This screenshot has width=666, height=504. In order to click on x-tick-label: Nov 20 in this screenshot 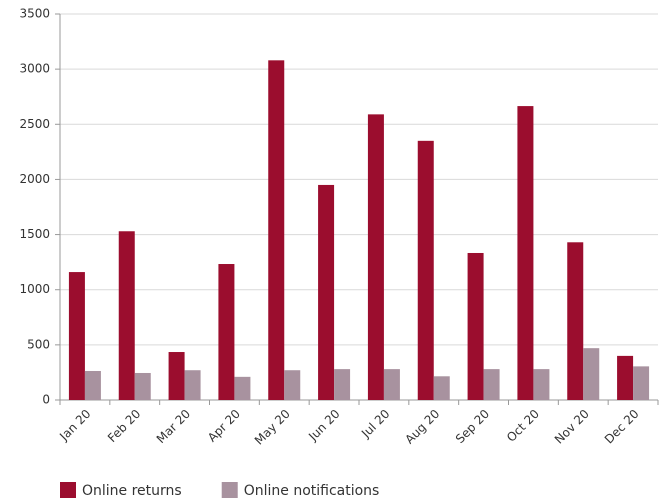, I will do `click(572, 427)`.